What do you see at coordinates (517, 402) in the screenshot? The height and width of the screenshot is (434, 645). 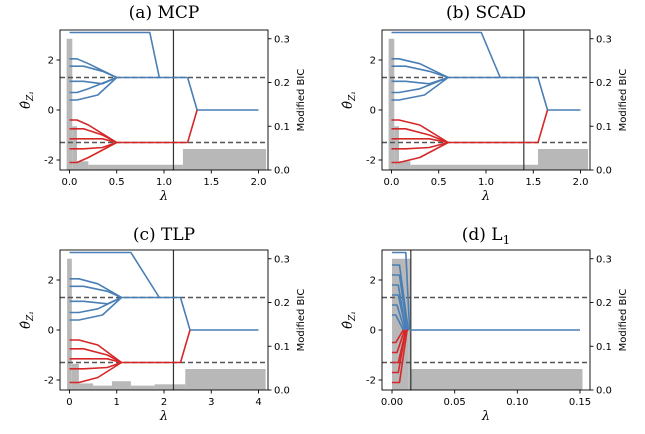 I see `x-tick-label: 0.10` at bounding box center [517, 402].